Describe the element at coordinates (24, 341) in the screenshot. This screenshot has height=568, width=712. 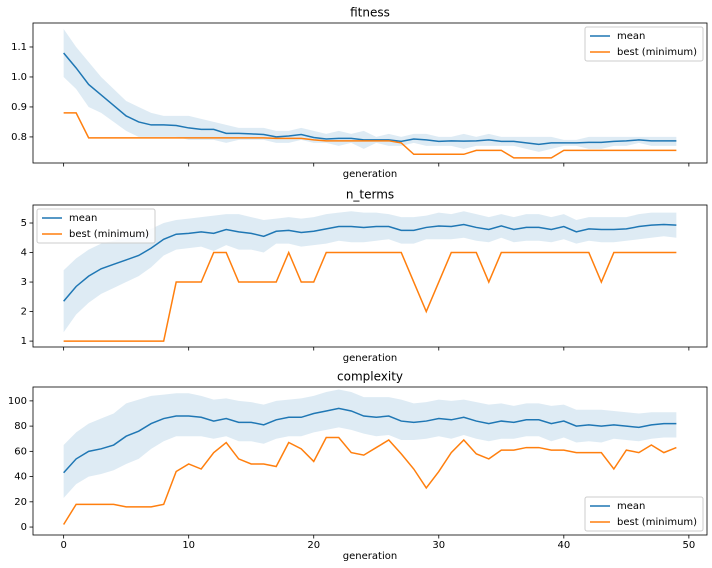
I see `y-tick-label: 1` at that location.